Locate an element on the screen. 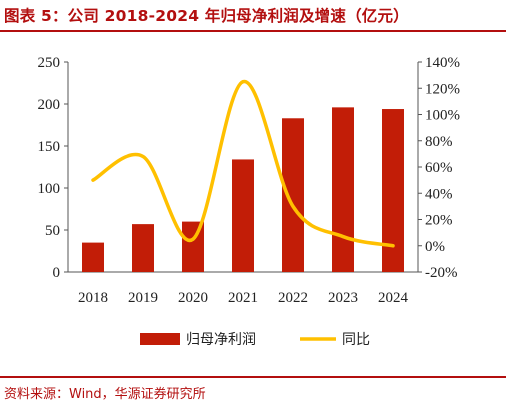 The width and height of the screenshot is (506, 409). x-axis-labels: 2018 2019 2020 2021 2022 2023 2024 is located at coordinates (243, 298).